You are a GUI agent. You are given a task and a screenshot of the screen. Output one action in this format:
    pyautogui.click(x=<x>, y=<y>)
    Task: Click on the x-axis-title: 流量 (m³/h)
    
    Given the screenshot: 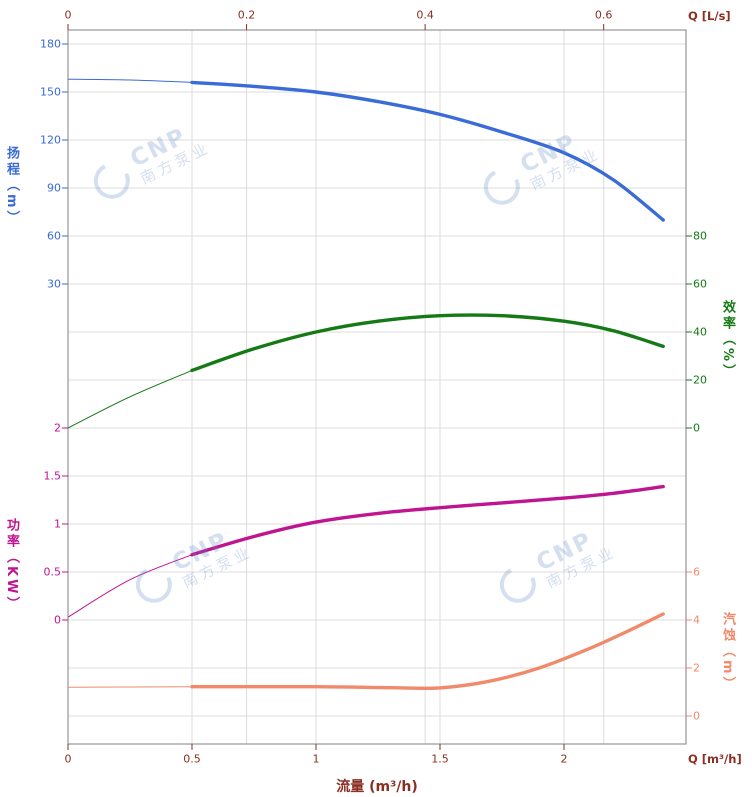 What is the action you would take?
    pyautogui.click(x=377, y=787)
    